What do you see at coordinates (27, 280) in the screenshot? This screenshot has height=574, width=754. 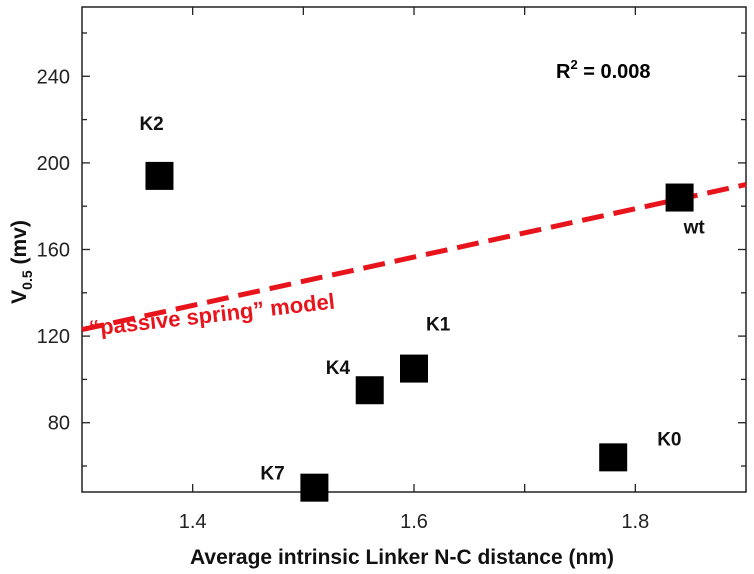 I see `y-axis-title-sub: 0.5` at bounding box center [27, 280].